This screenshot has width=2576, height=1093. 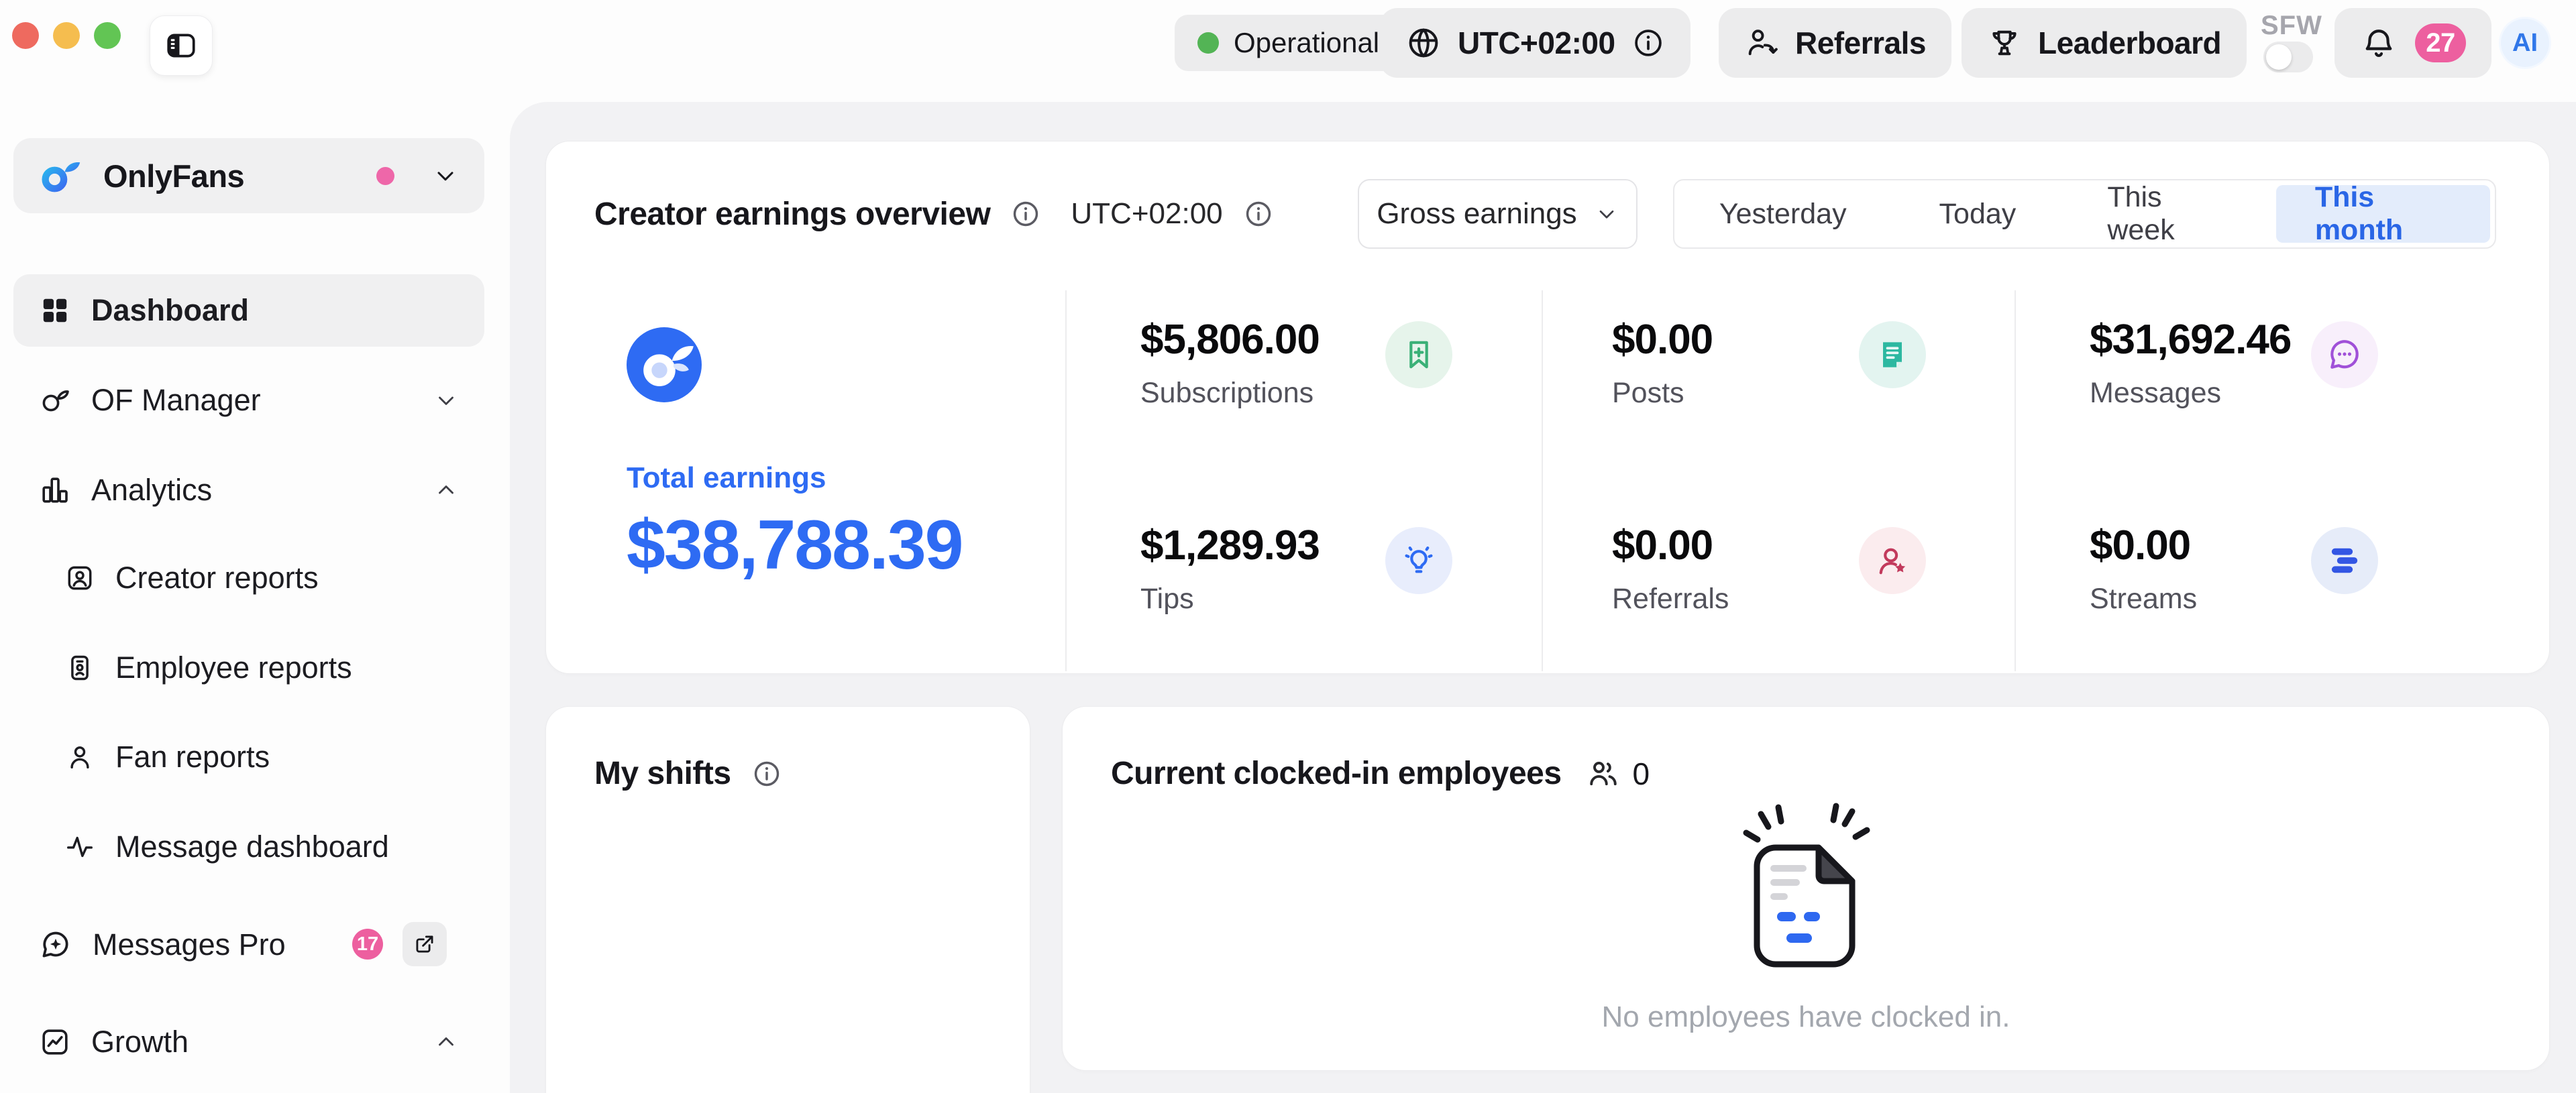 I want to click on notification-count-badge: 27, so click(x=2440, y=42).